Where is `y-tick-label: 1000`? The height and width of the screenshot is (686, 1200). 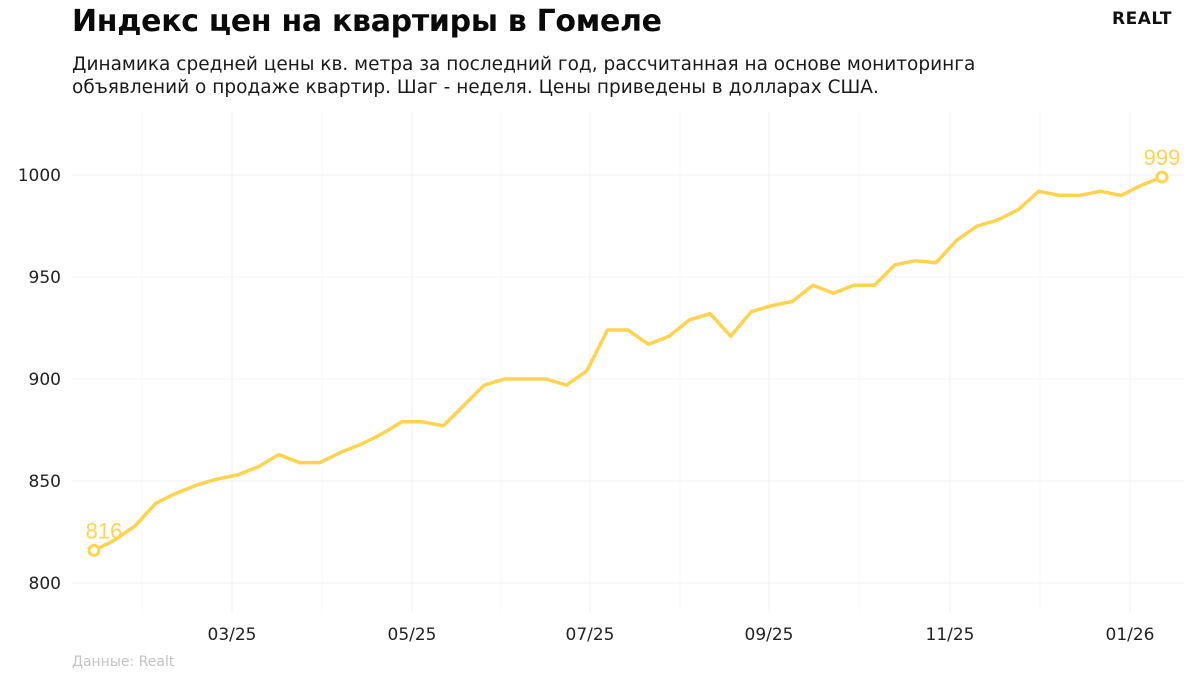 y-tick-label: 1000 is located at coordinates (39, 176).